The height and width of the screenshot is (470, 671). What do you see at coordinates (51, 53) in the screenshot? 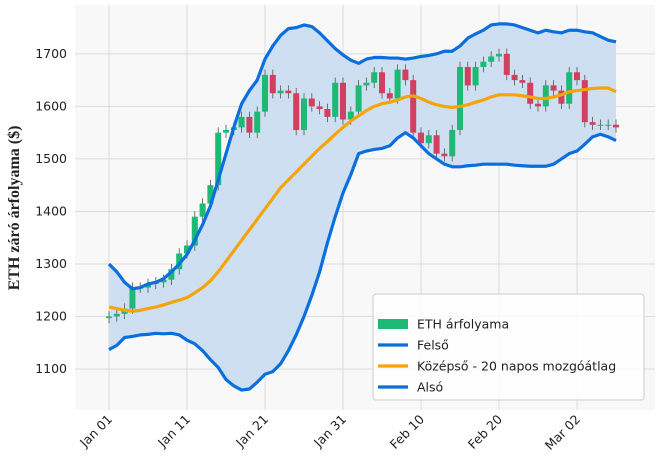
I see `y-tick-label: 1700` at bounding box center [51, 53].